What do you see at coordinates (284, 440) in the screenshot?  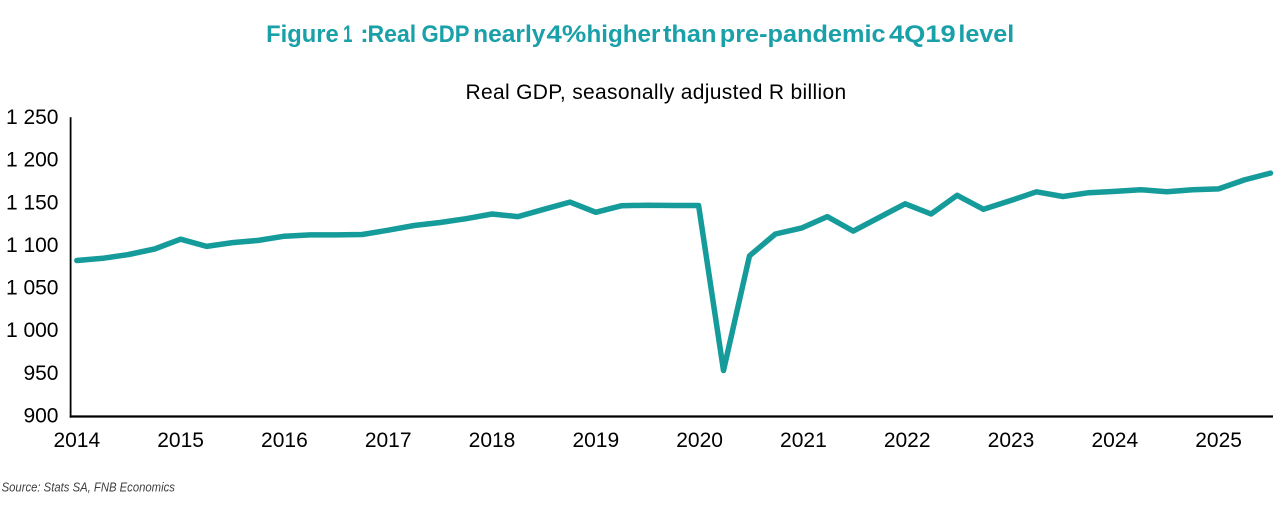 I see `svg-text: 2016` at bounding box center [284, 440].